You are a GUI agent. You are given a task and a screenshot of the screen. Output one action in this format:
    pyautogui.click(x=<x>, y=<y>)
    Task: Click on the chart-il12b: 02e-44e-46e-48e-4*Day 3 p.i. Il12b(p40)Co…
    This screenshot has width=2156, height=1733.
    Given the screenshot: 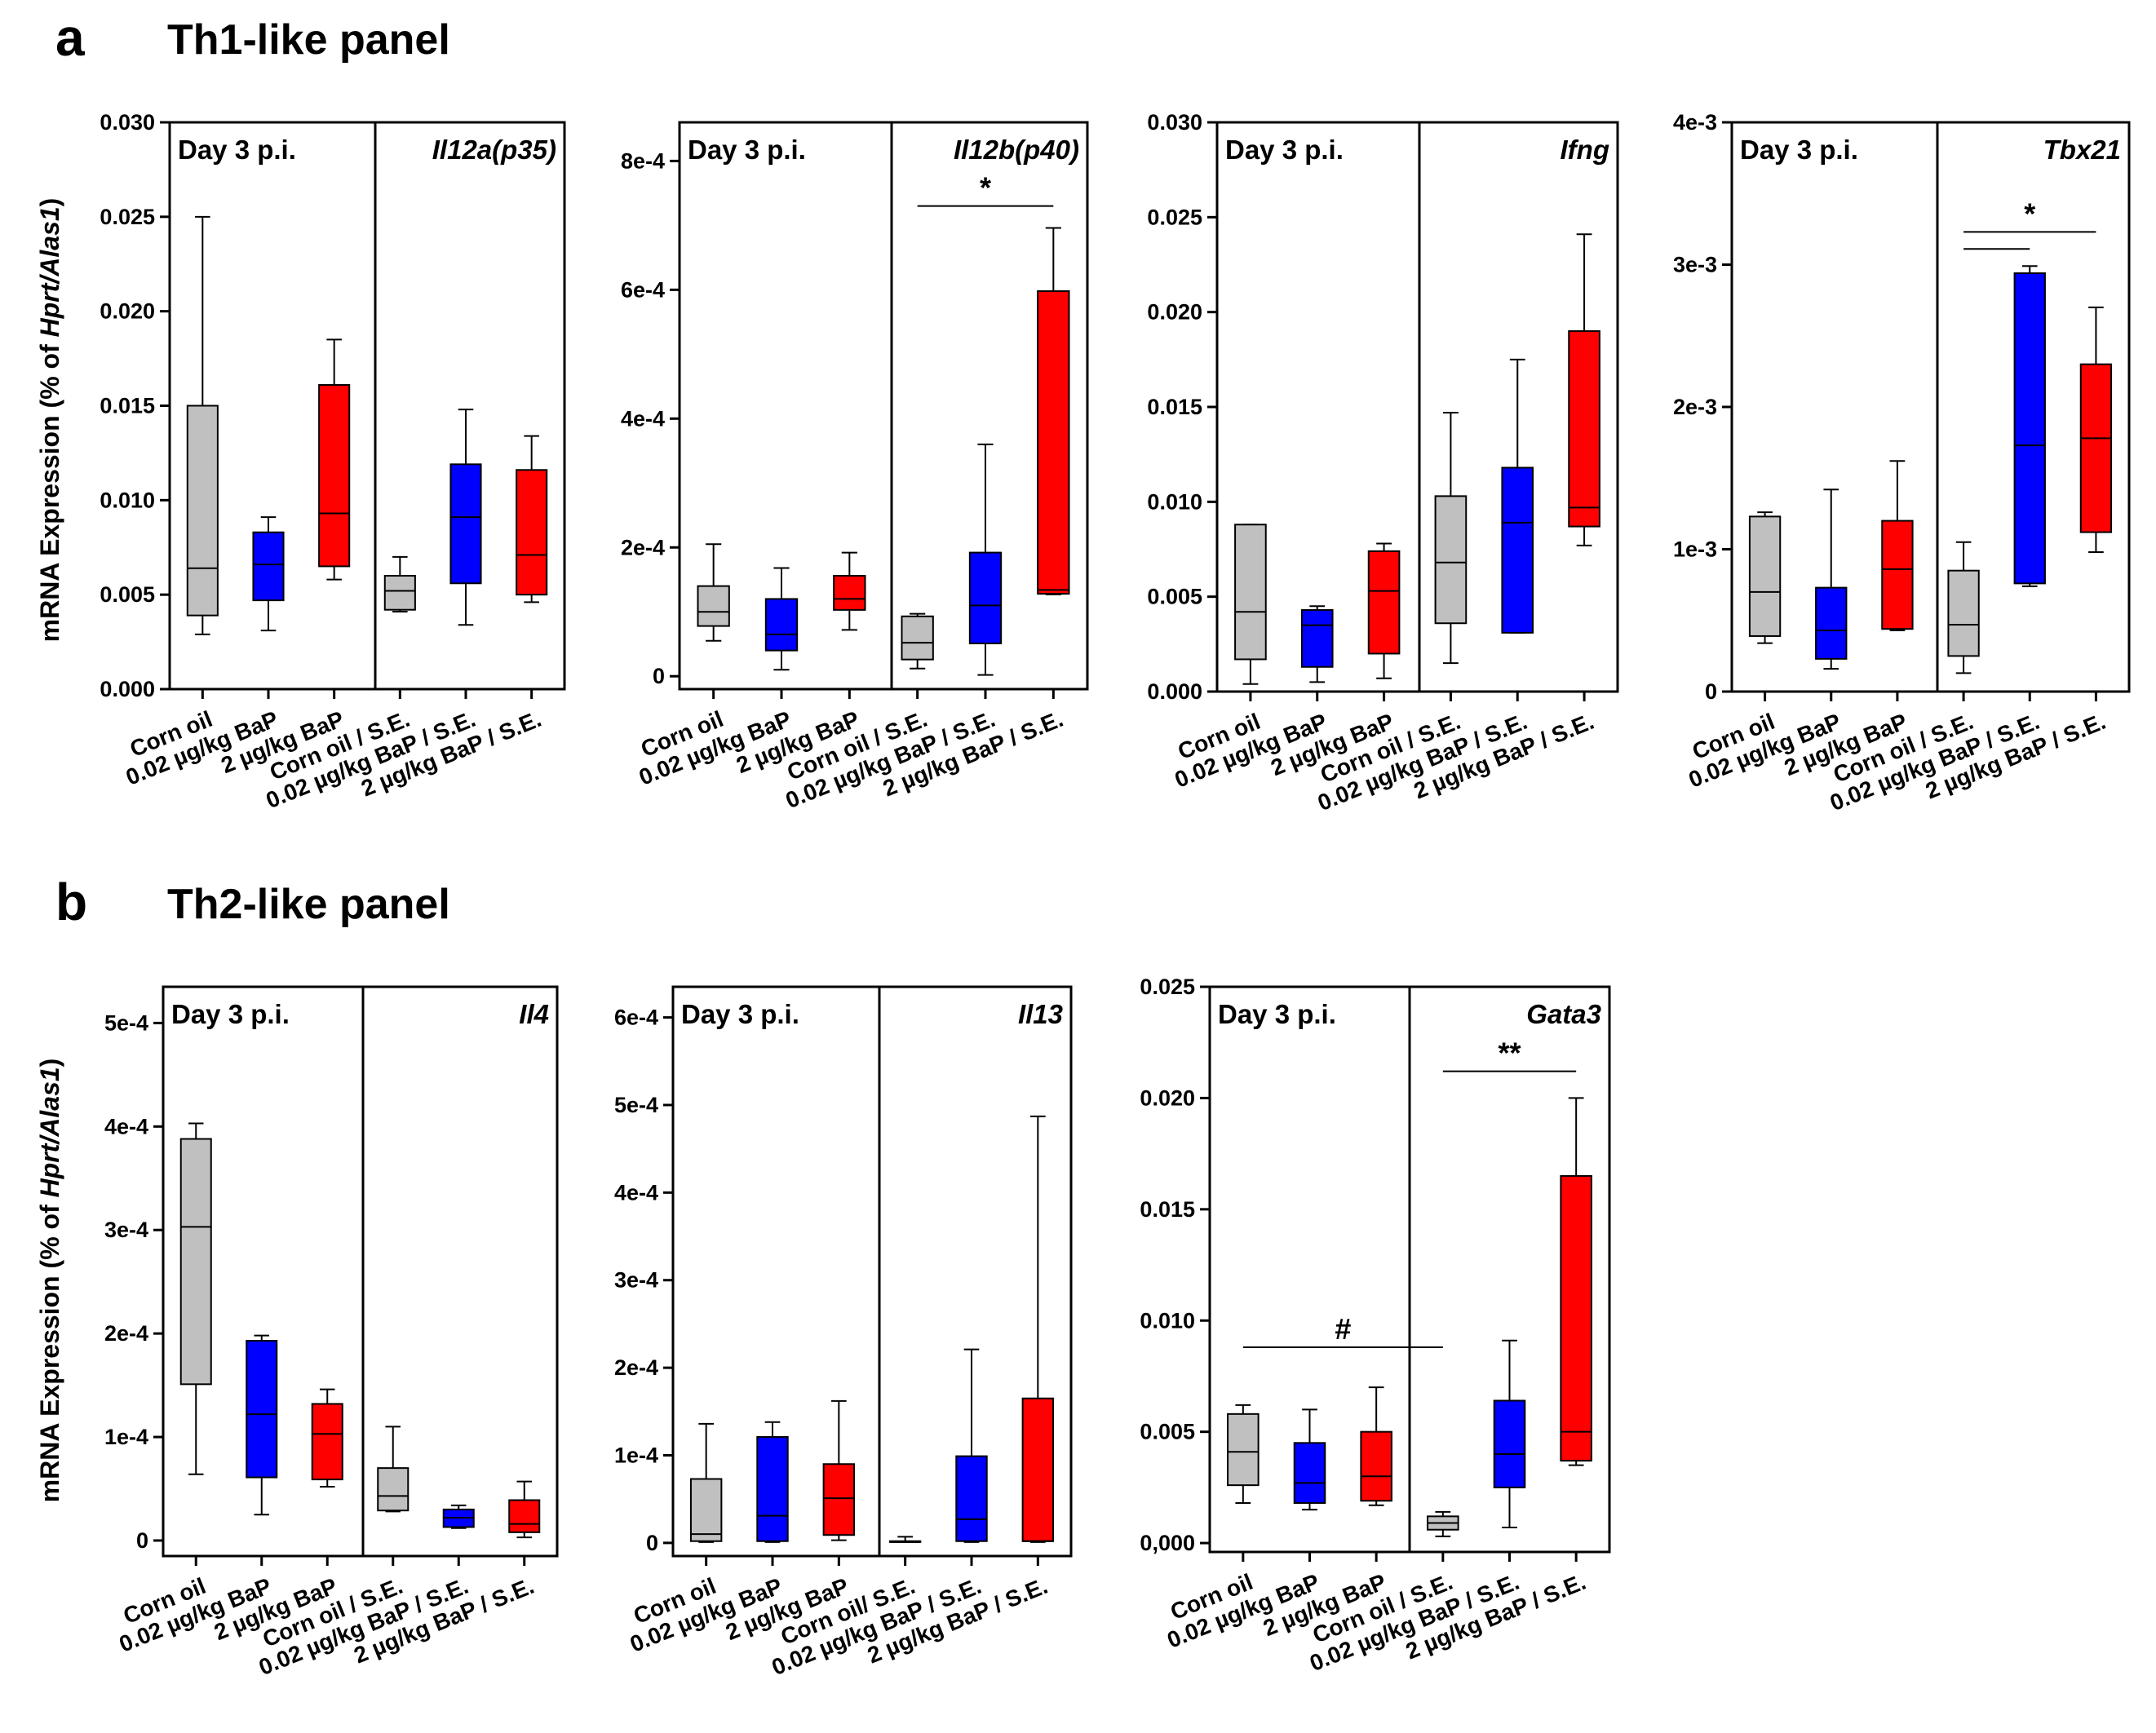 What is the action you would take?
    pyautogui.click(x=855, y=467)
    